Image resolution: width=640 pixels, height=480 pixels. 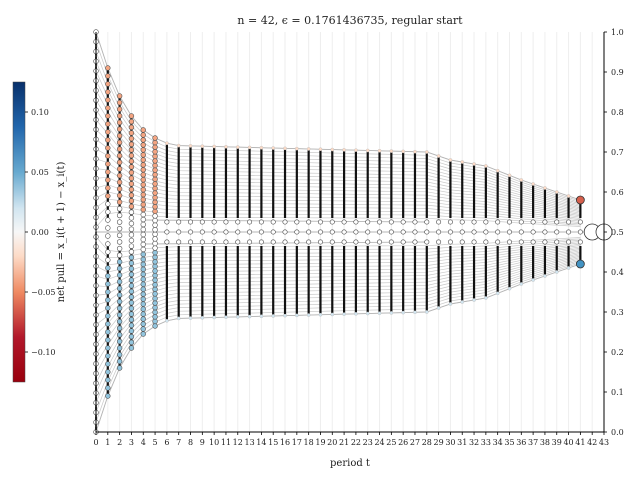 I want to click on y-tick-label: 0.8, so click(x=617, y=112).